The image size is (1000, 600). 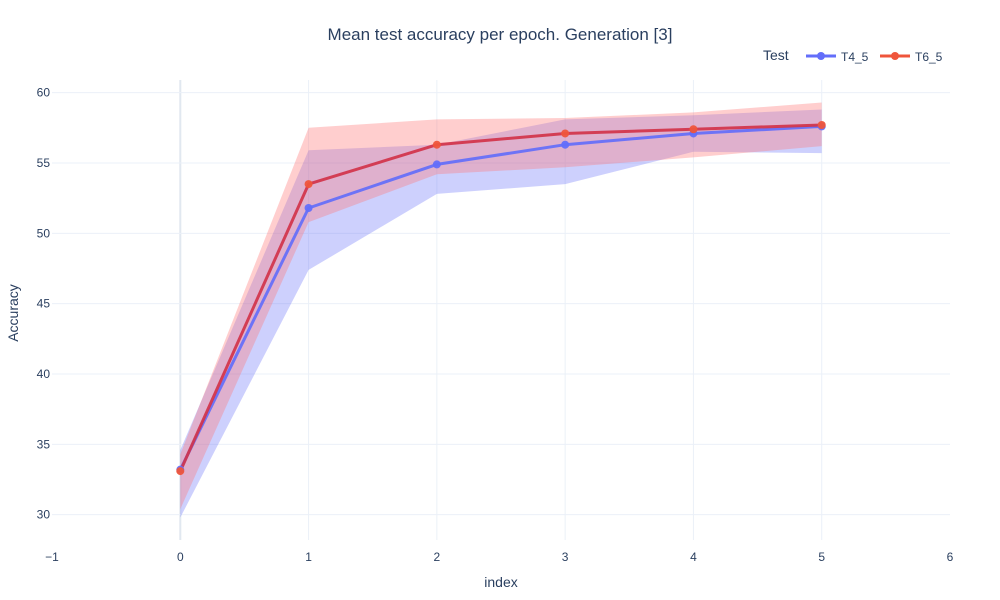 I want to click on x-tick-label: 4, so click(x=693, y=557).